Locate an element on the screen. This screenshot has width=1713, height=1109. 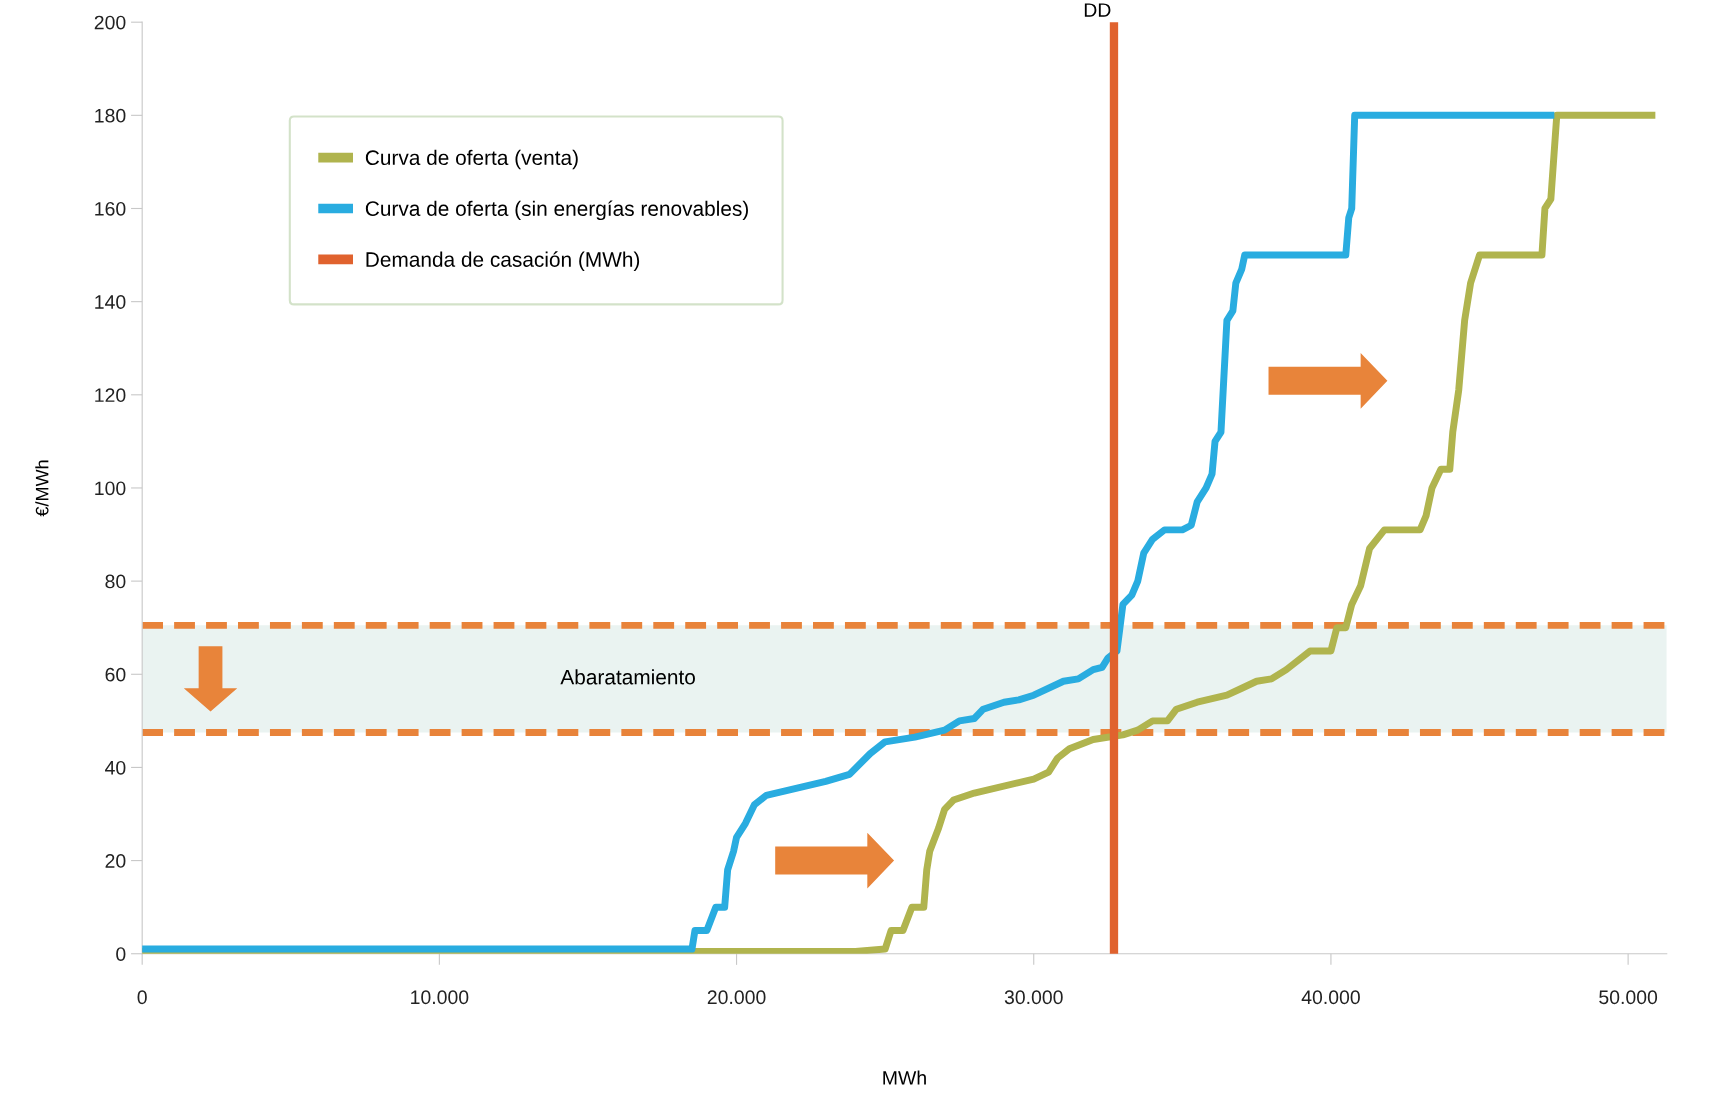
legend-label: Curva de oferta (venta) is located at coordinates (471, 159).